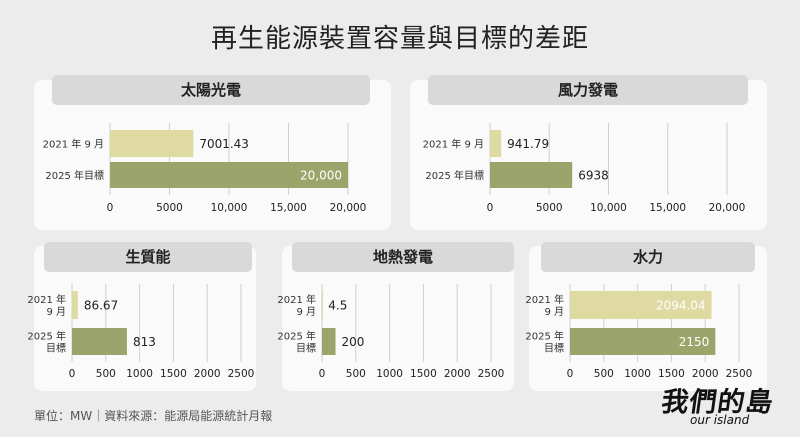 This screenshot has width=800, height=437. Describe the element at coordinates (648, 257) in the screenshot. I see `hydro-chart-title: 水力` at that location.